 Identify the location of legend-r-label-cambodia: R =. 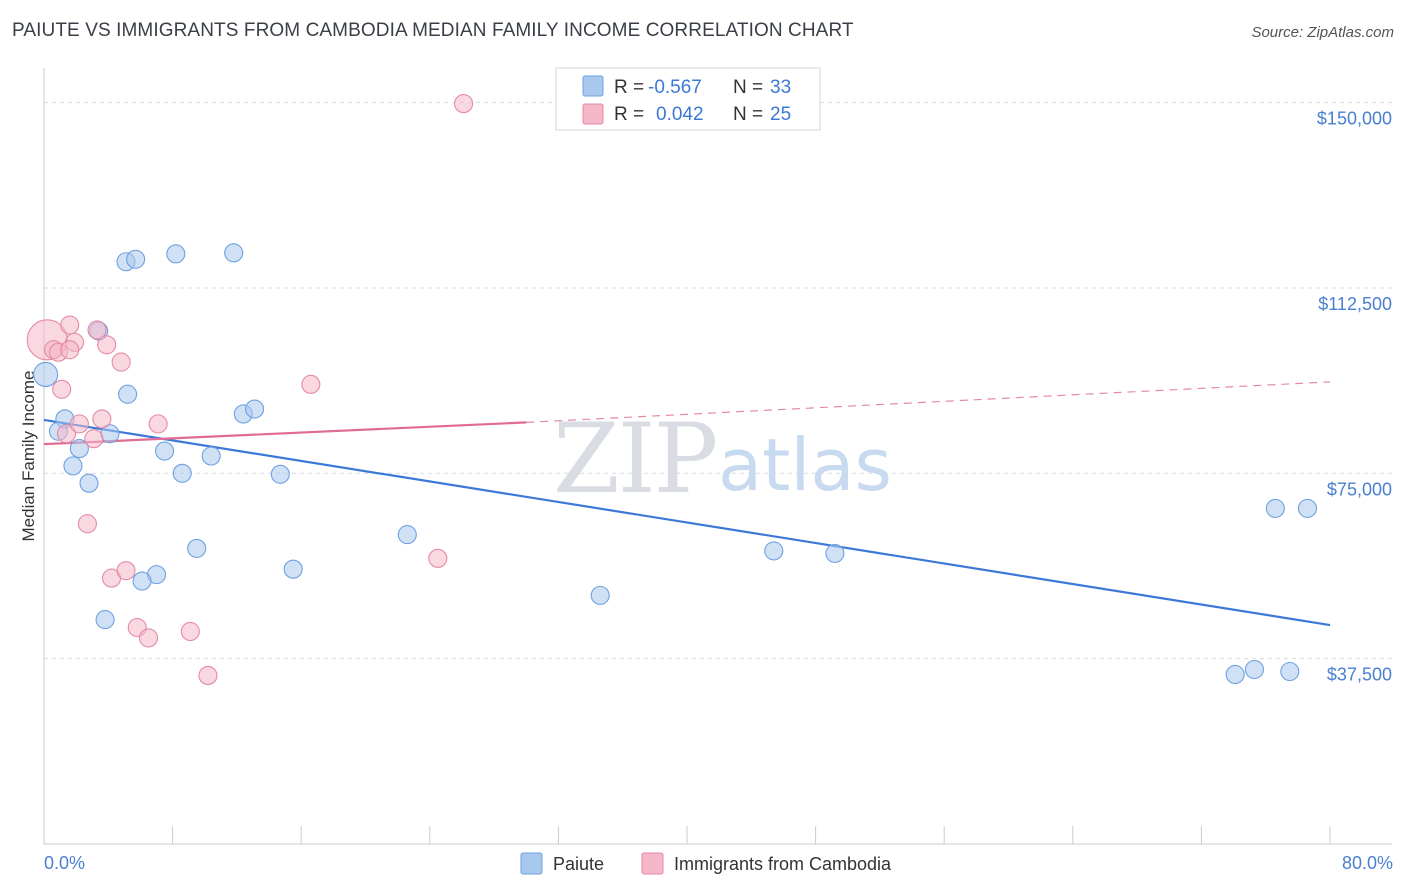
(629, 114).